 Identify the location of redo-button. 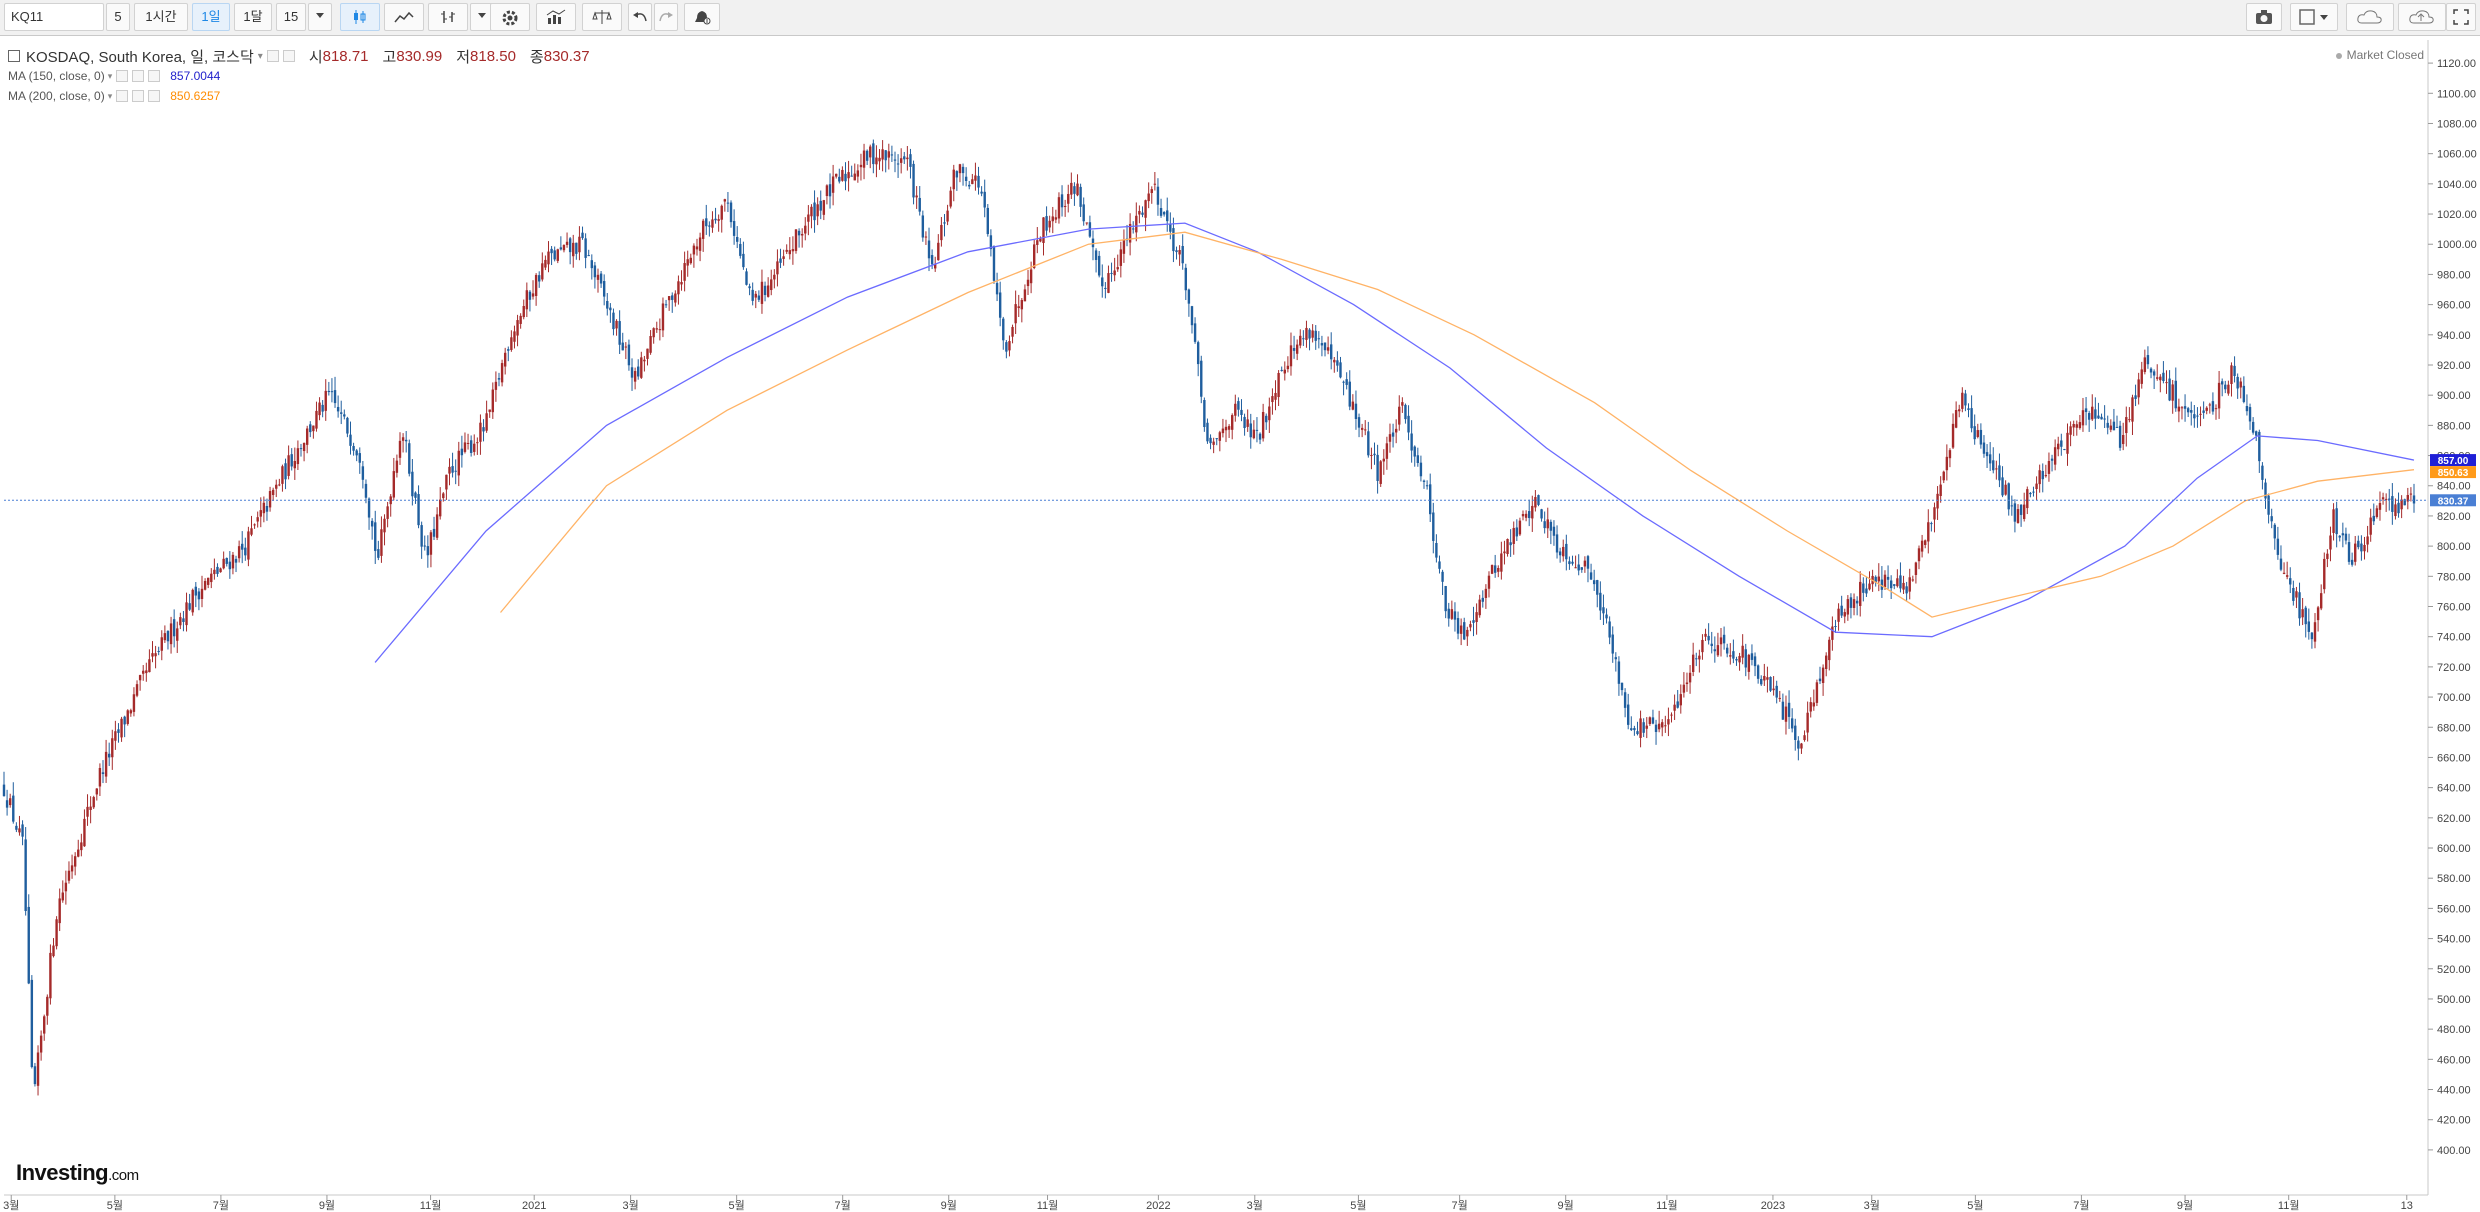
(666, 17).